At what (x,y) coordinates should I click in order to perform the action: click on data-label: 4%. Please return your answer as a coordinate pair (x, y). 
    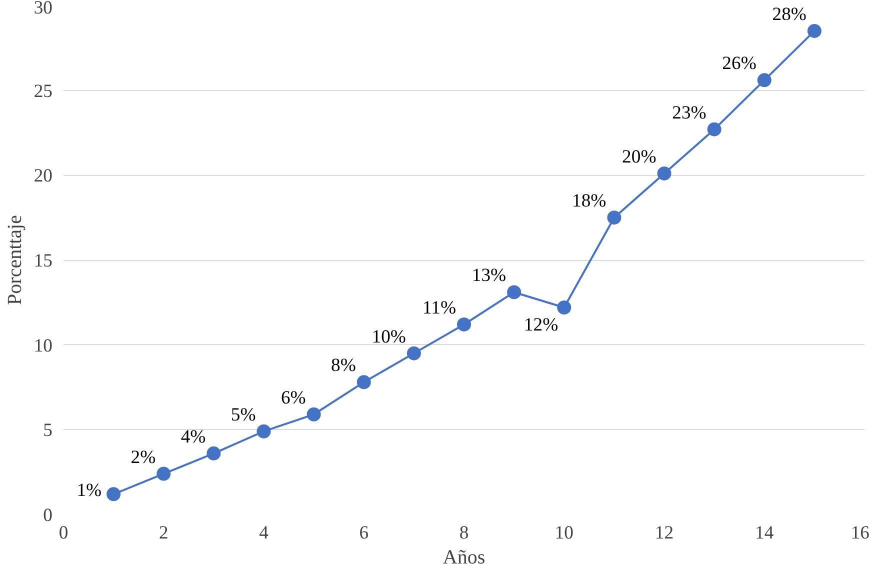
    Looking at the image, I should click on (193, 437).